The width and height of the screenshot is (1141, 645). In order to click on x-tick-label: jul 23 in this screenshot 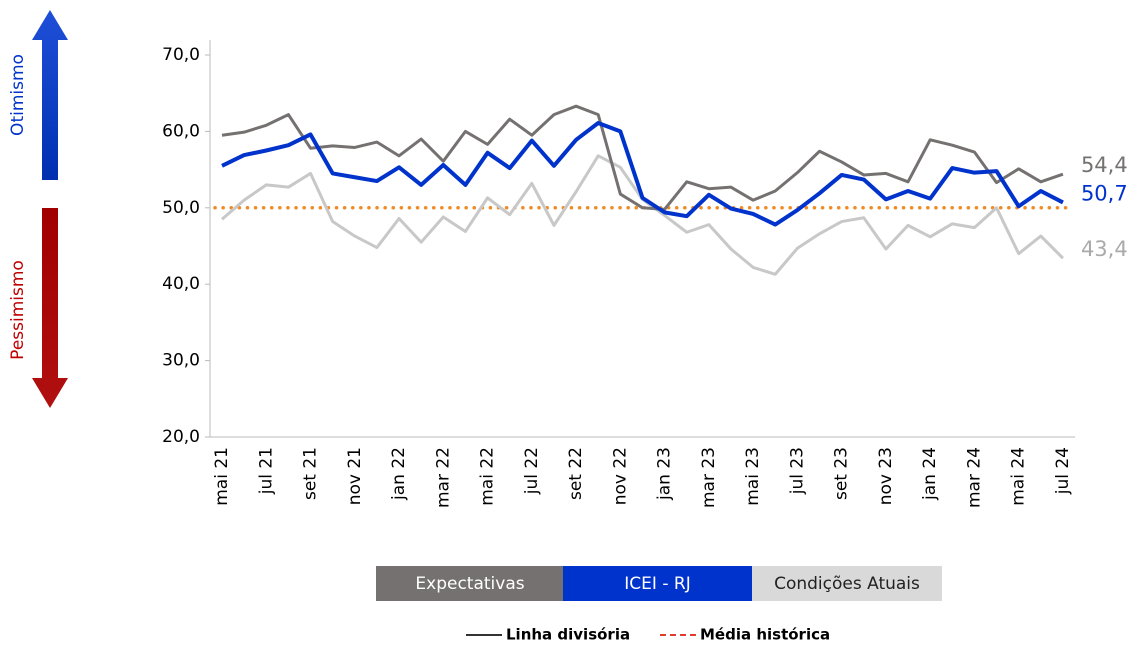, I will do `click(797, 471)`.